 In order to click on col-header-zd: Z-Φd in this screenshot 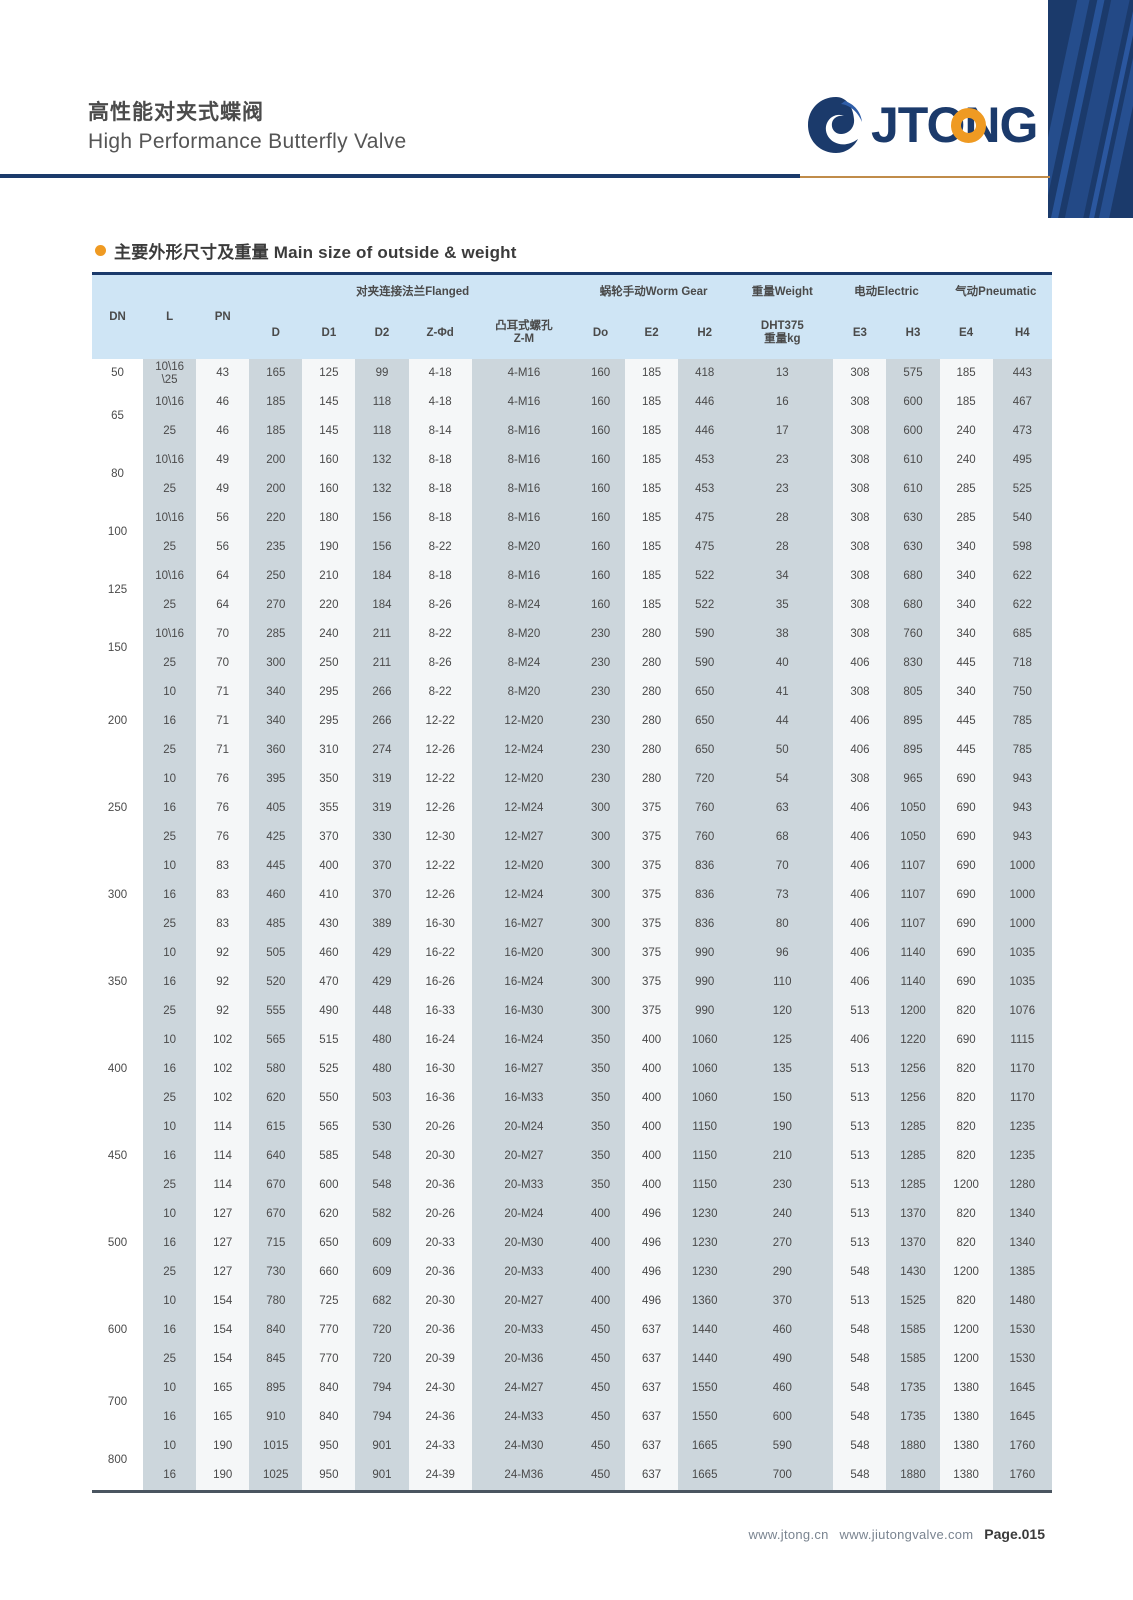, I will do `click(440, 332)`.